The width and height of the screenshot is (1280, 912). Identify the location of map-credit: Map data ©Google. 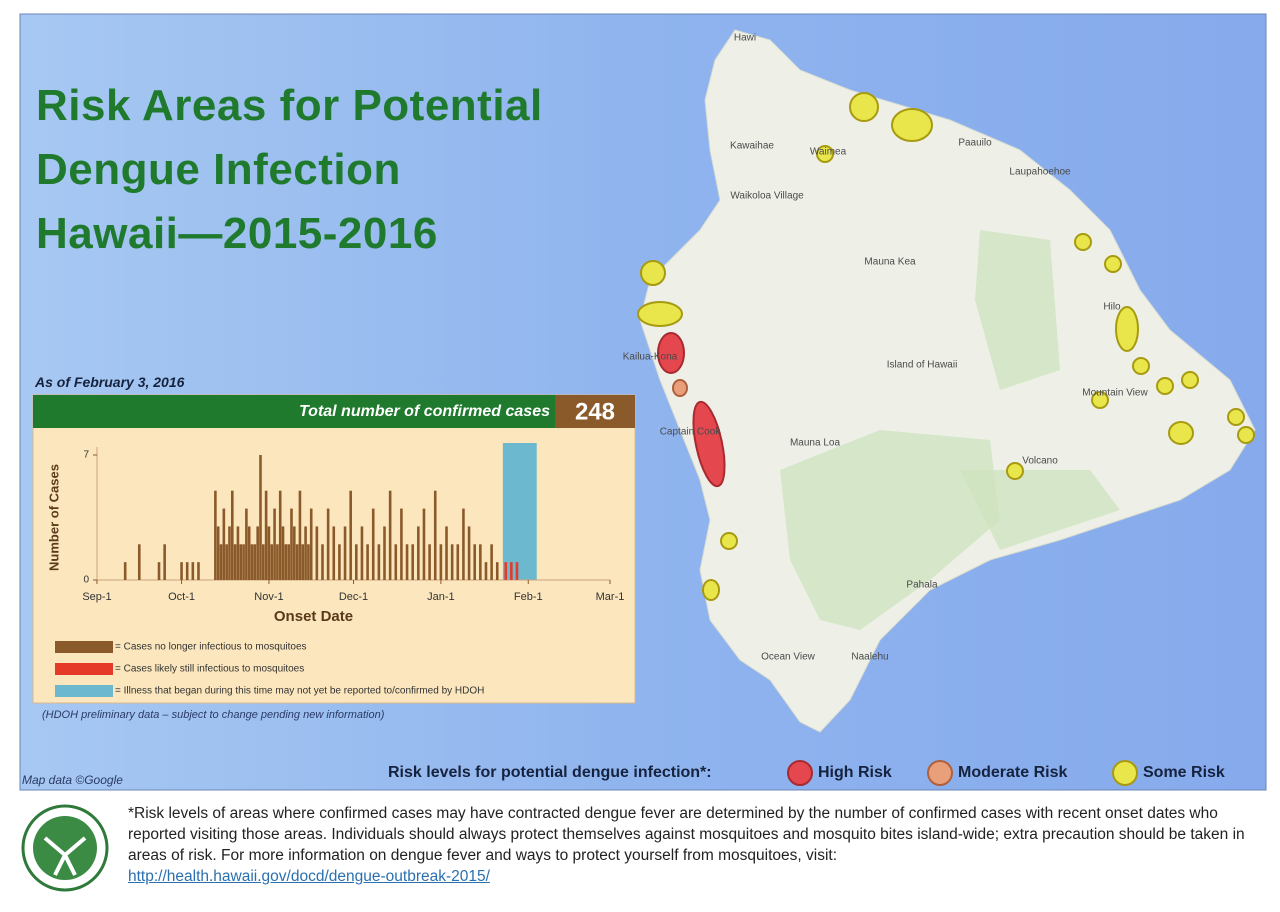
(72, 780).